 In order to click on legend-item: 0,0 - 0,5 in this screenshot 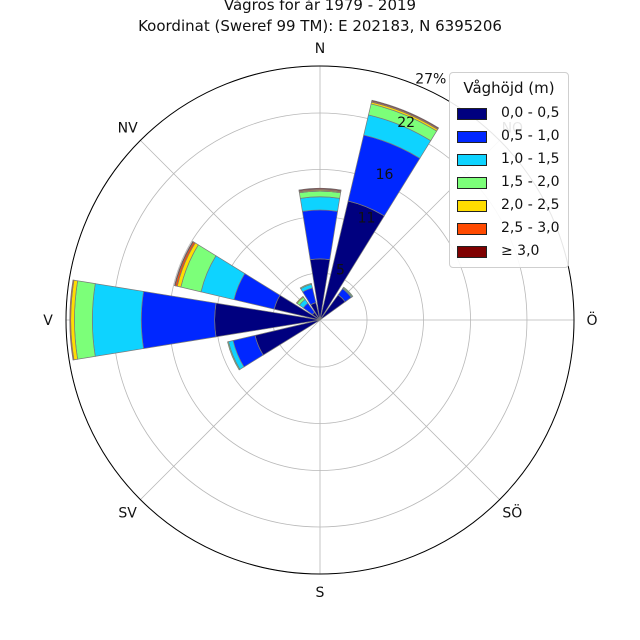, I will do `click(511, 115)`.